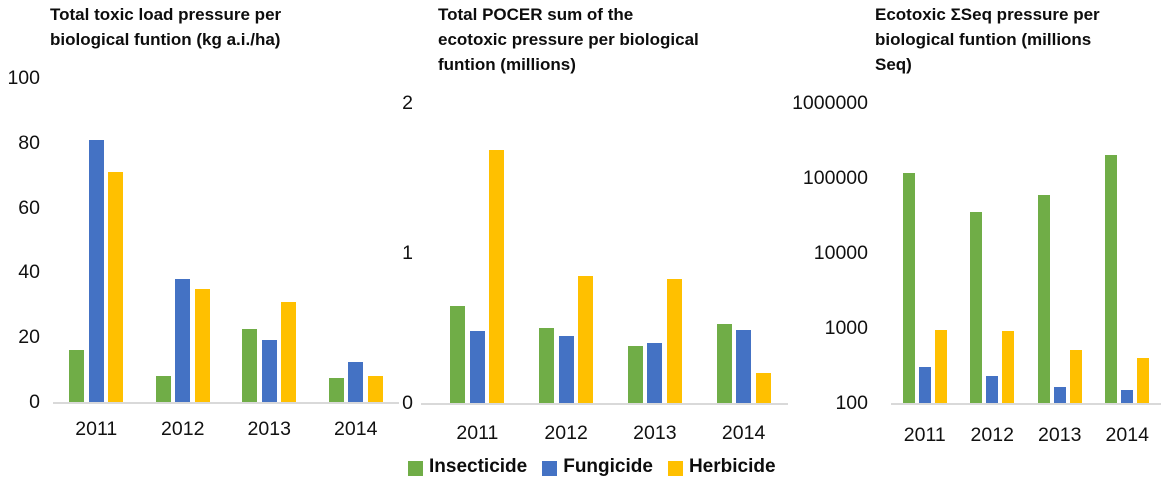 The height and width of the screenshot is (485, 1161). What do you see at coordinates (830, 103) in the screenshot?
I see `y-axis-tick-label: 1000000` at bounding box center [830, 103].